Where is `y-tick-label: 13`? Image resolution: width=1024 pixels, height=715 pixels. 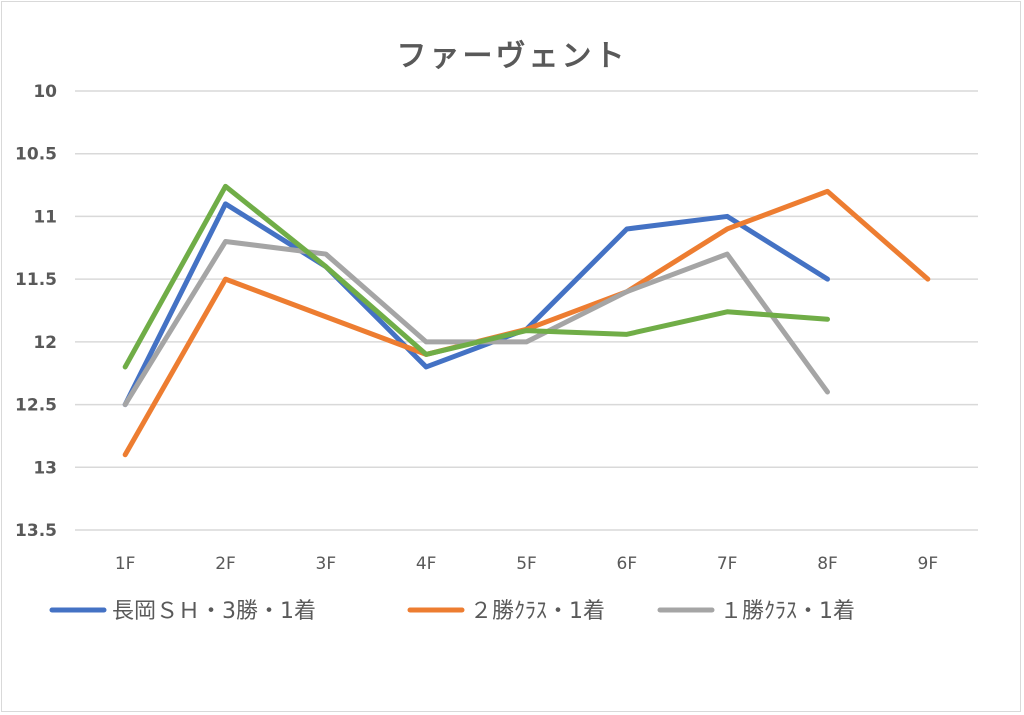
y-tick-label: 13 is located at coordinates (45, 468).